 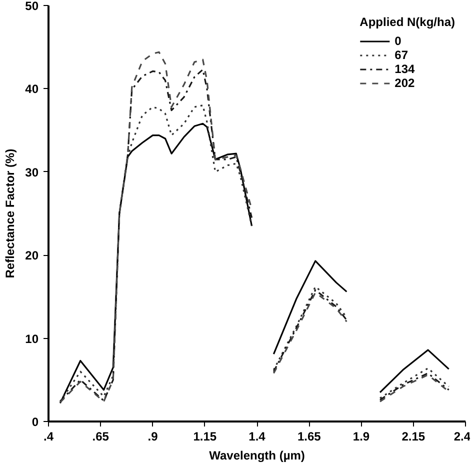 I want to click on x-tick-label: 1.15, so click(x=205, y=437).